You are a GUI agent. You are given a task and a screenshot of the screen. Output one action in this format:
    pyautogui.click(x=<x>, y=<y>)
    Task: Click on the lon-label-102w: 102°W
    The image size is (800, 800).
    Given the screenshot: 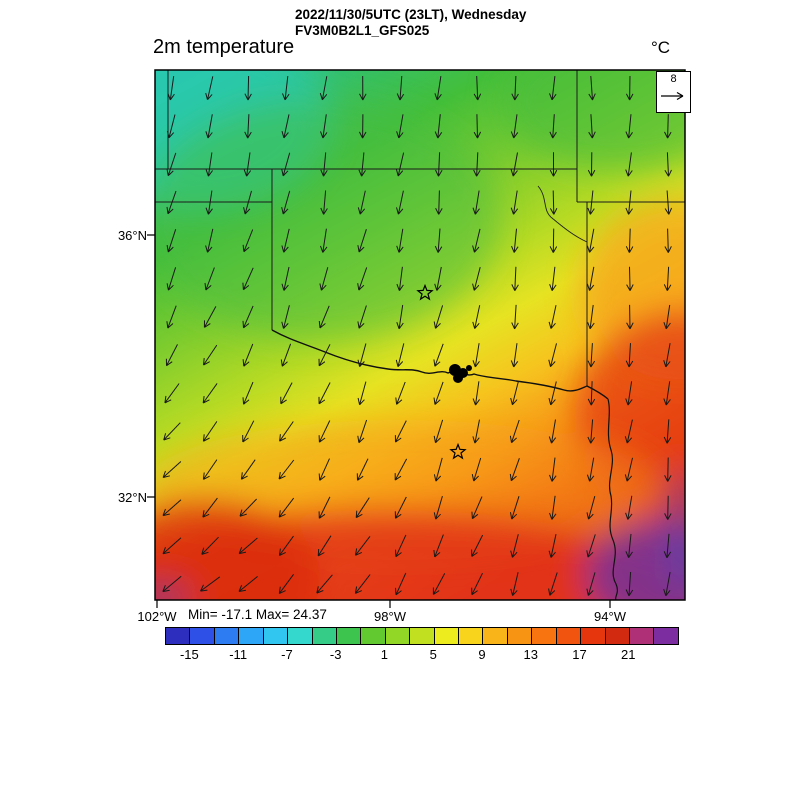 What is the action you would take?
    pyautogui.click(x=157, y=616)
    